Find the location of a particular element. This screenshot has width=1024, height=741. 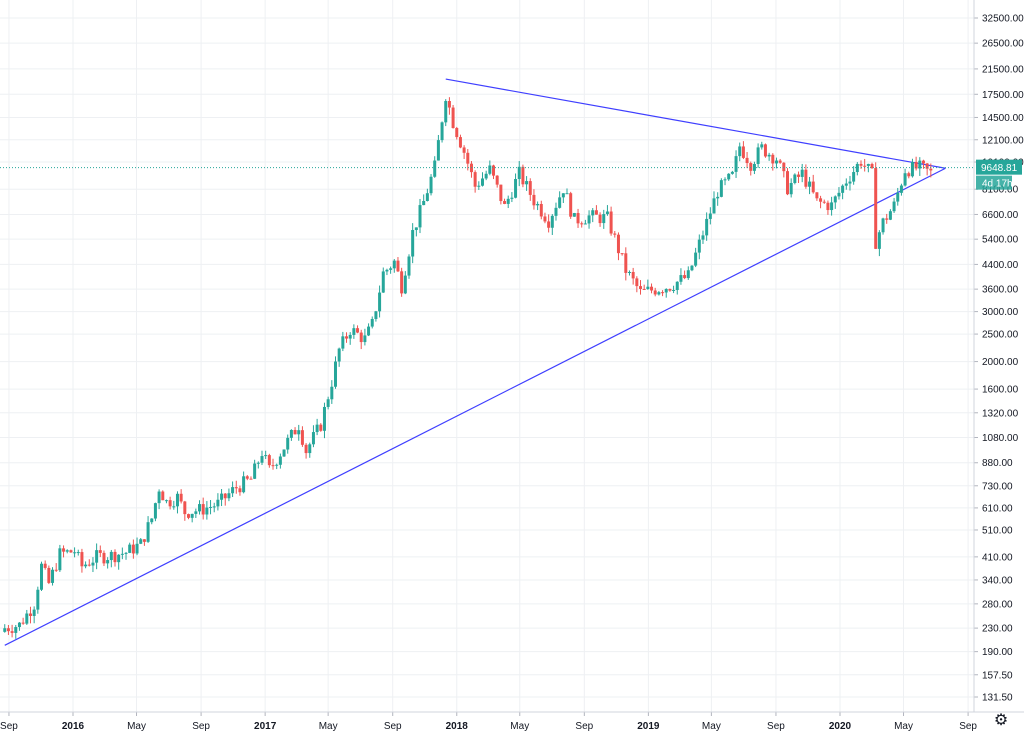

price-tick-label: 5400.00 is located at coordinates (1000, 240).